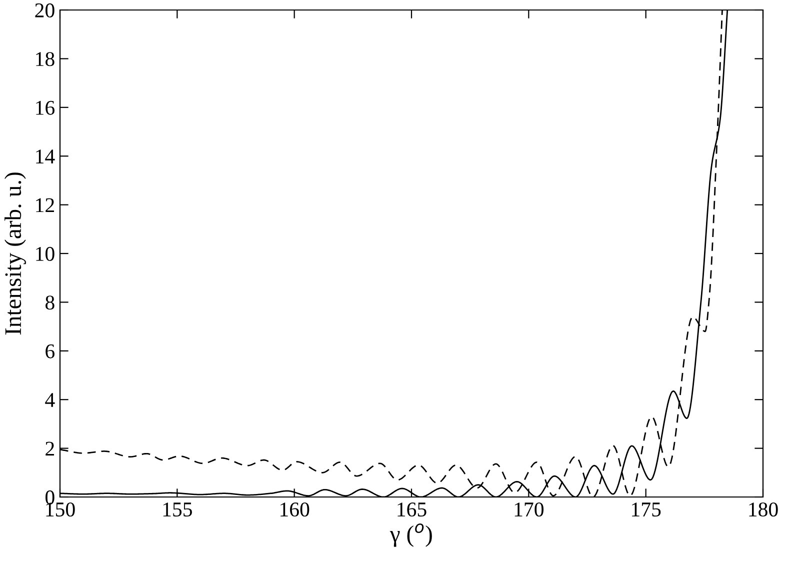  I want to click on x-tick-label: 165, so click(412, 509).